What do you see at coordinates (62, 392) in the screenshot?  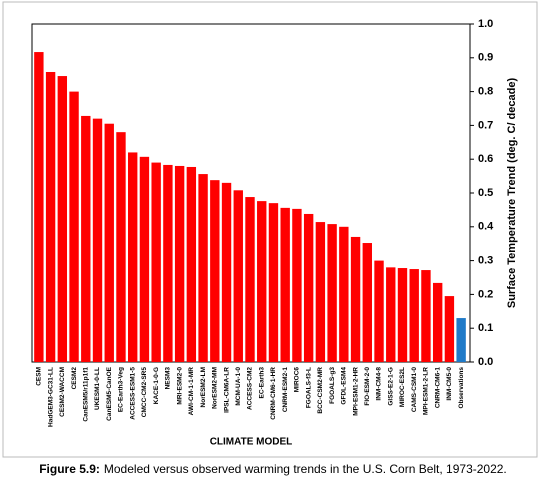 I see `x-tick-label: CESM2-WACCM` at bounding box center [62, 392].